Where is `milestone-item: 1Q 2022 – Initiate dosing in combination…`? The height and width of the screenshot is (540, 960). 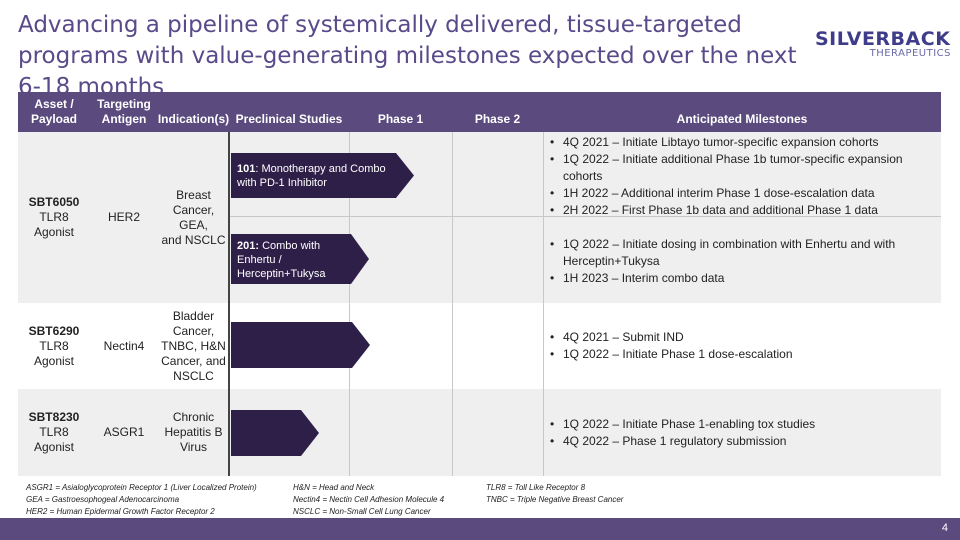 milestone-item: 1Q 2022 – Initiate dosing in combination… is located at coordinates (740, 253).